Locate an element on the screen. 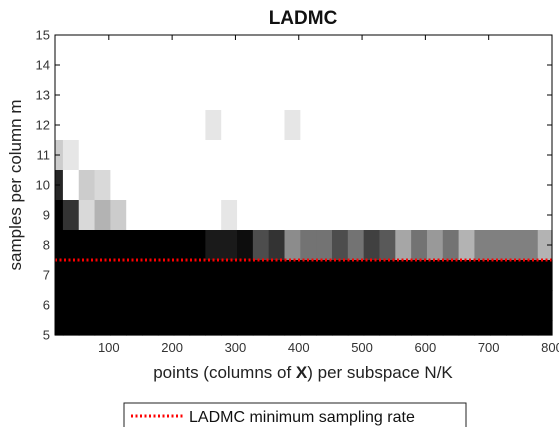  y-tick-label: 13 is located at coordinates (43, 95).